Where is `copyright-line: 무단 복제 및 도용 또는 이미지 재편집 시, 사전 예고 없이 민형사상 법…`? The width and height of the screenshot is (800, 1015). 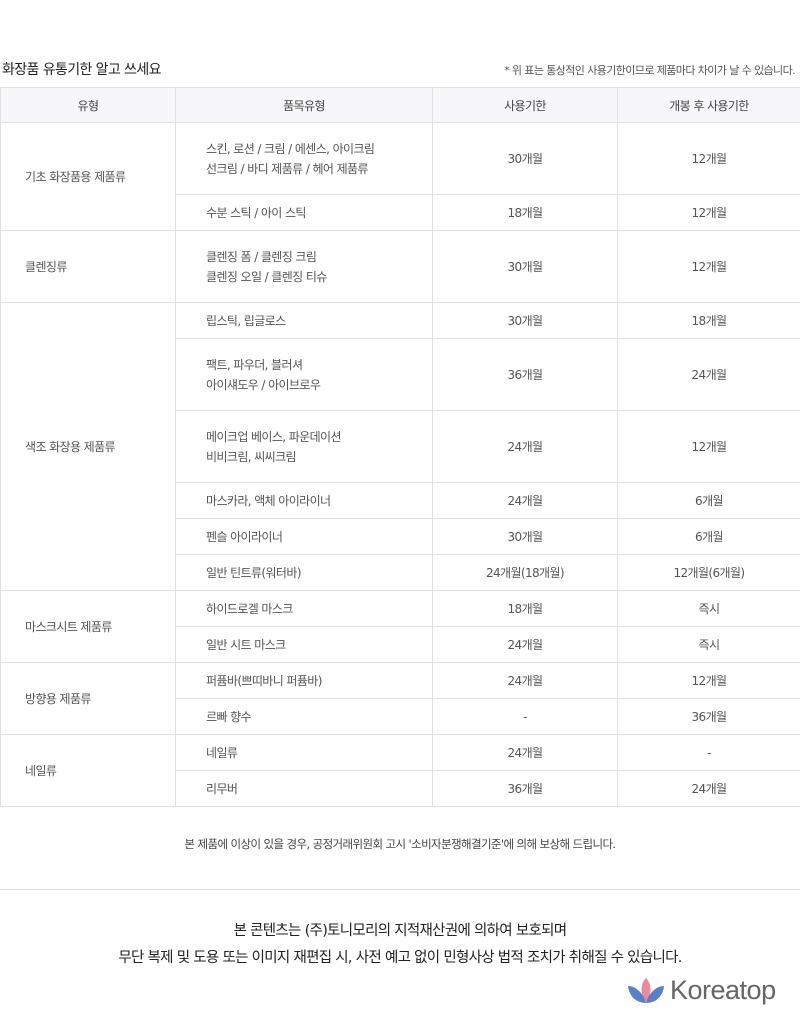 copyright-line: 무단 복제 및 도용 또는 이미지 재편집 시, 사전 예고 없이 민형사상 법… is located at coordinates (400, 958).